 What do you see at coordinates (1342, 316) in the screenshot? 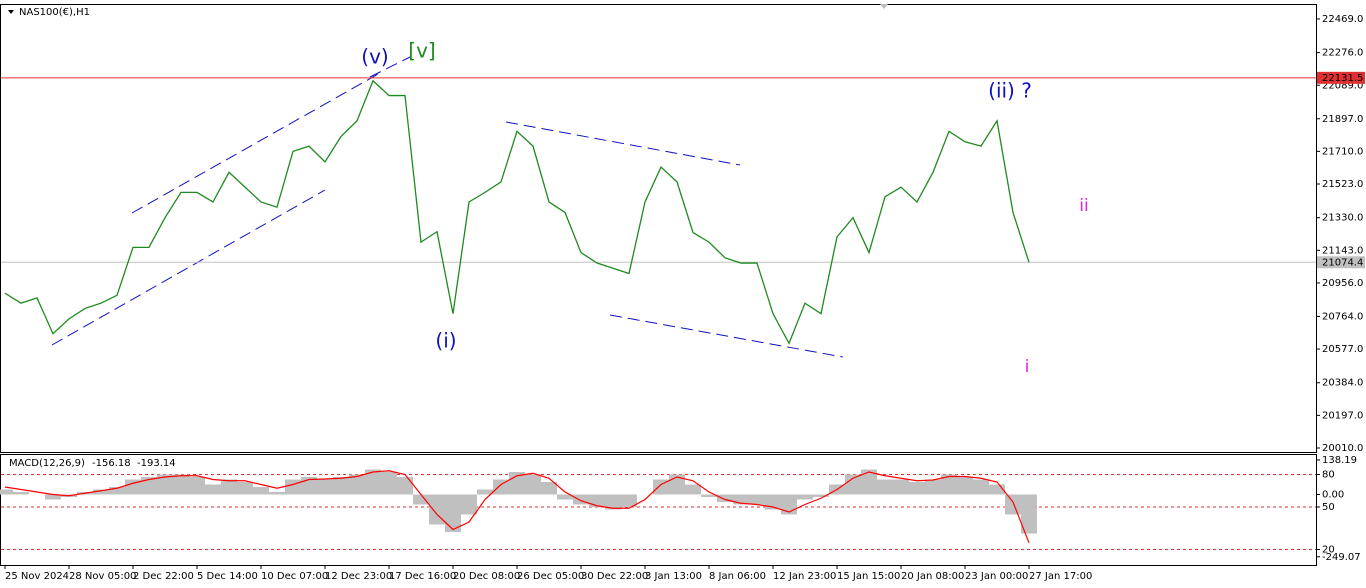
I see `y-tick-label: 20764.0` at bounding box center [1342, 316].